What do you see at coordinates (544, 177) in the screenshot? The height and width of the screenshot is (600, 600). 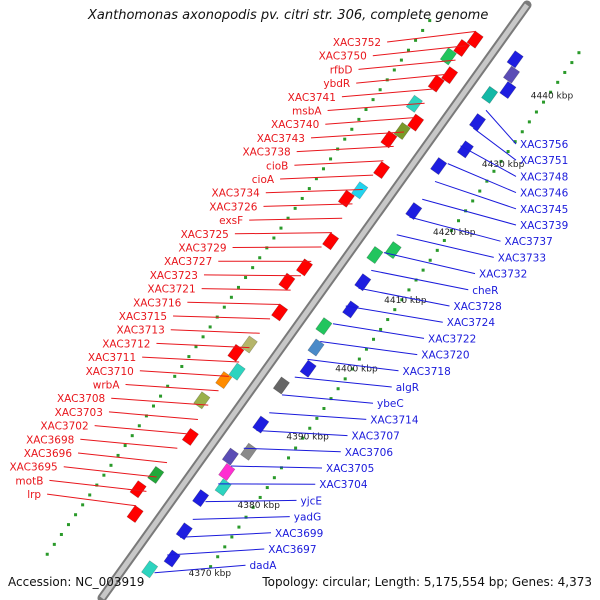 I see `gene-label-right: XAC3748` at bounding box center [544, 177].